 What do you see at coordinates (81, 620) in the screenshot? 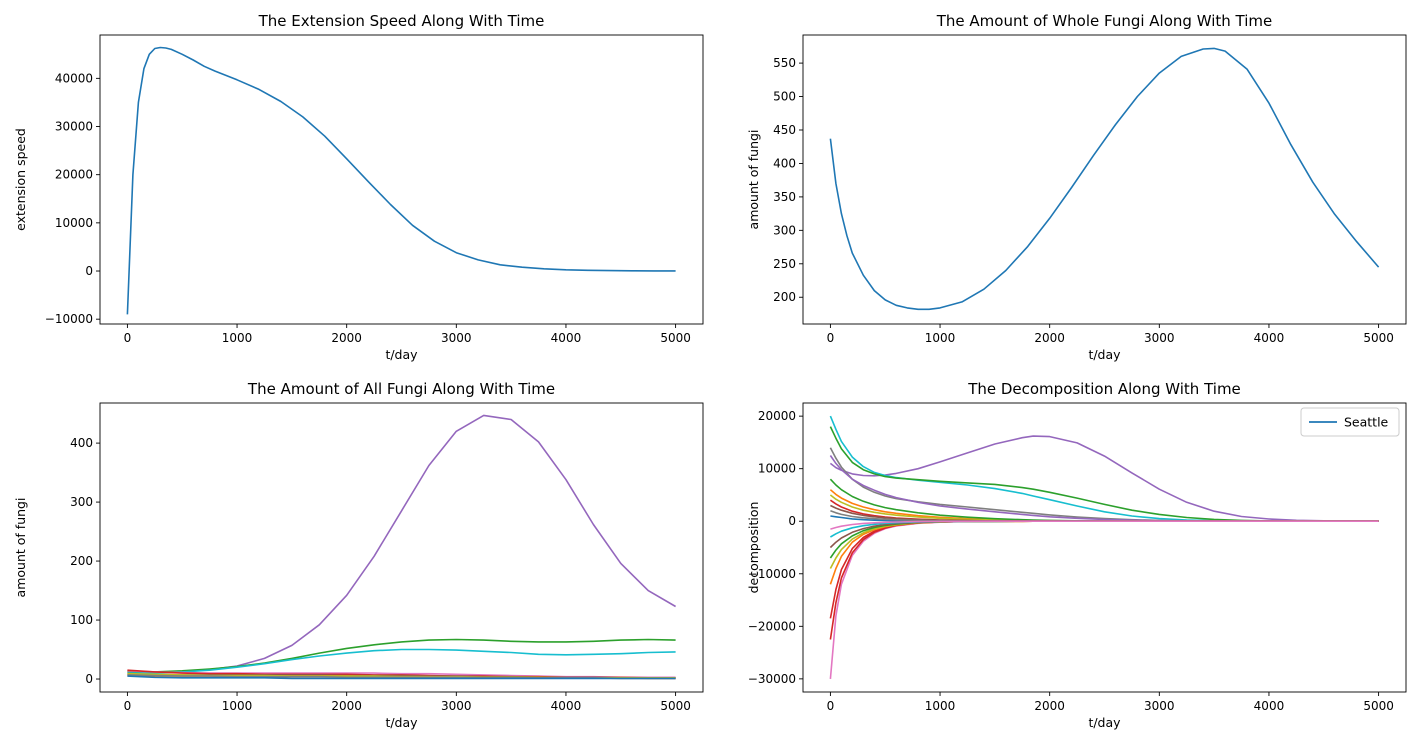
I see `y-tick-label: 100` at bounding box center [81, 620].